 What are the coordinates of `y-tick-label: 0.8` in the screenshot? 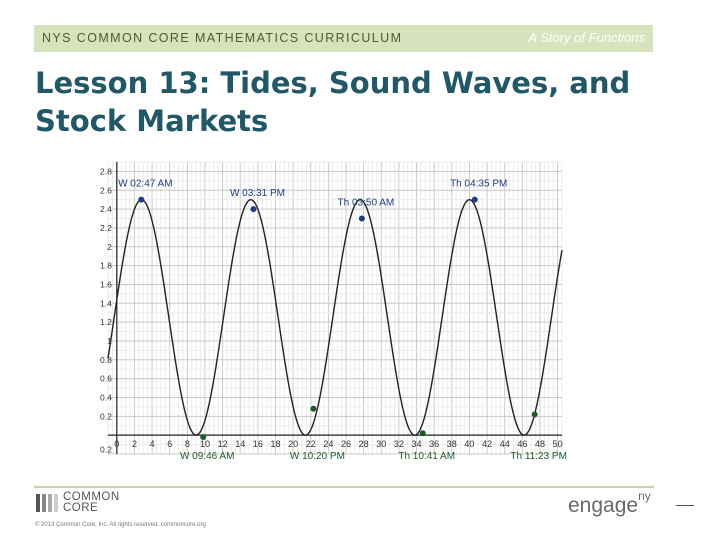 It's located at (106, 360).